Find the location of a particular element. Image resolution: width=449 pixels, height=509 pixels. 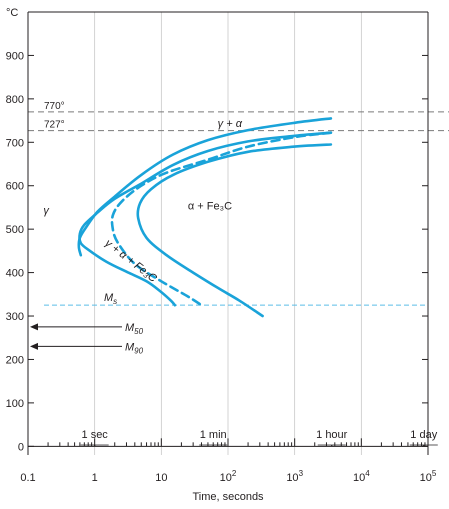

y-tick-label: 800 is located at coordinates (15, 100).